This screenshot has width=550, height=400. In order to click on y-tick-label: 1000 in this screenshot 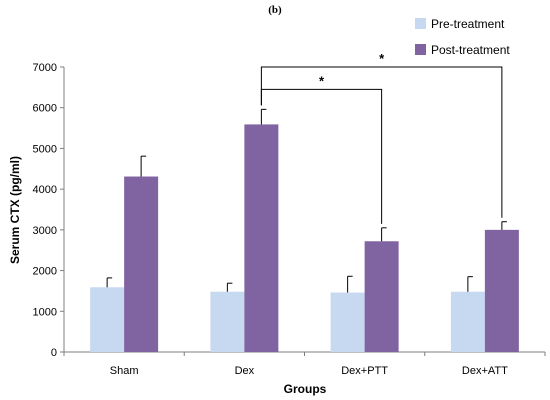, I will do `click(45, 312)`.